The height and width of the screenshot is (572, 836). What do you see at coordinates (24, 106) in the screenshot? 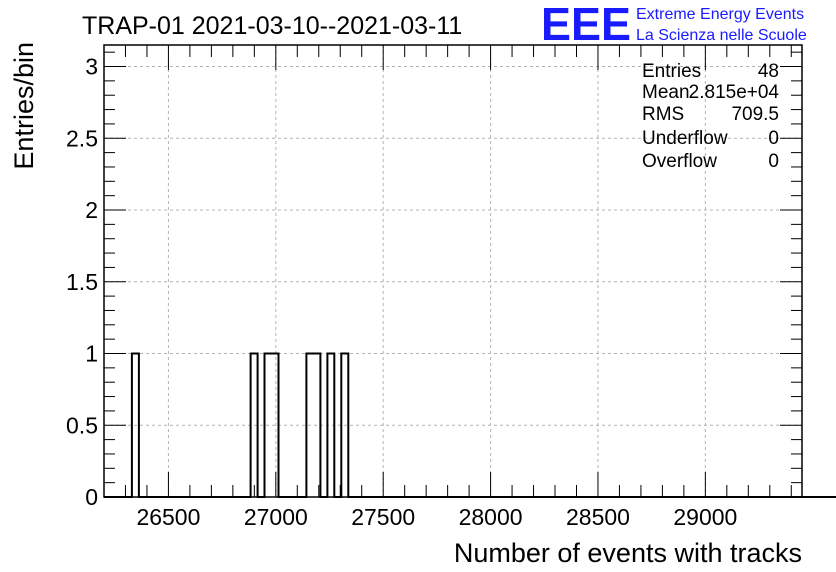
I see `y-axis-label: Entries/bin` at bounding box center [24, 106].